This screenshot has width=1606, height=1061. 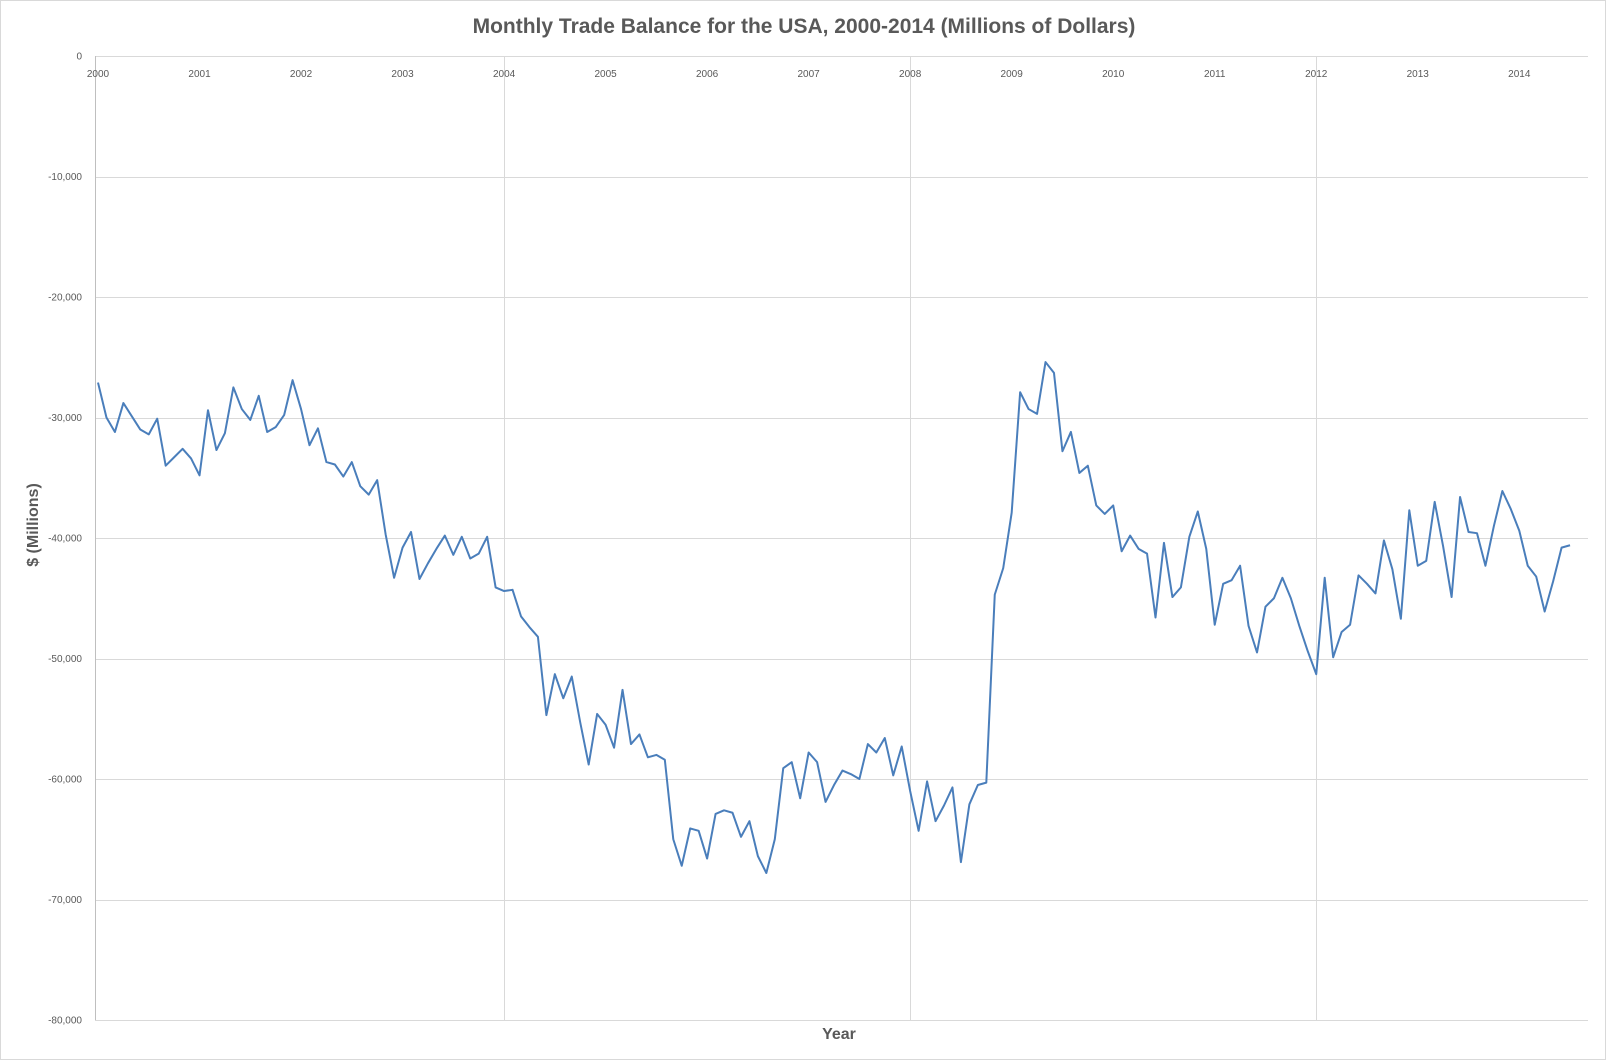 I want to click on x-tick-label: 2002, so click(x=301, y=74).